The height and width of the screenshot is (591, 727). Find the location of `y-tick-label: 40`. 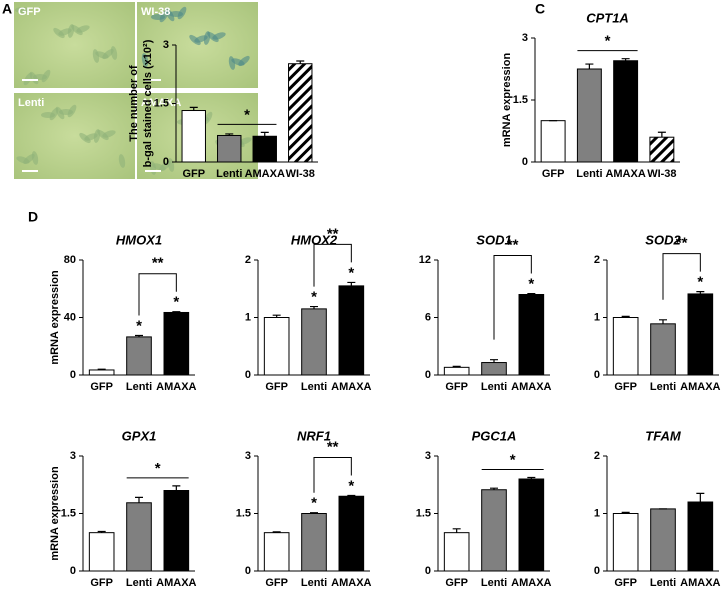

y-tick-label: 40 is located at coordinates (70, 317).